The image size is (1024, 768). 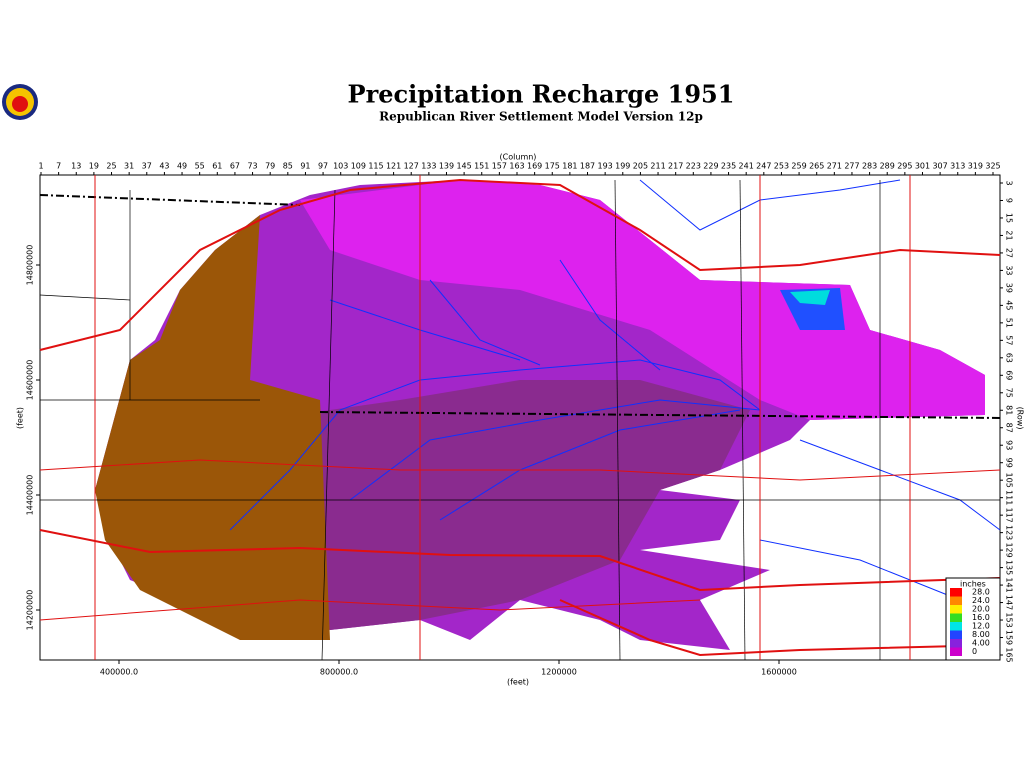 What do you see at coordinates (375, 166) in the screenshot?
I see `column-tick-label: 115` at bounding box center [375, 166].